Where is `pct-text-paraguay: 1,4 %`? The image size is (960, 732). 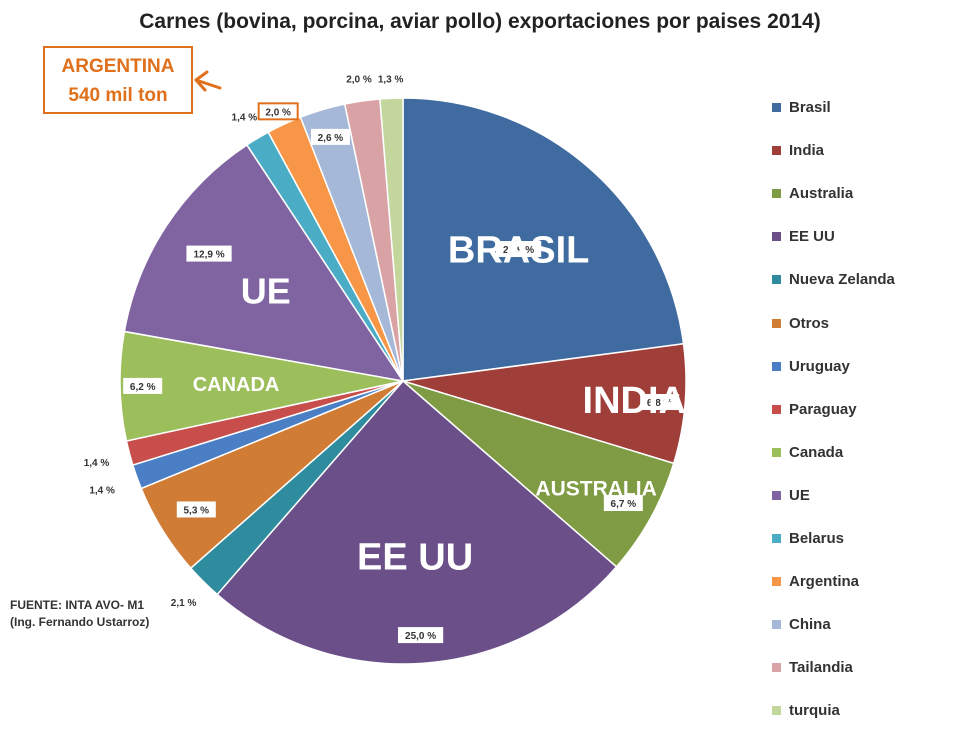
pct-text-paraguay: 1,4 % is located at coordinates (97, 463).